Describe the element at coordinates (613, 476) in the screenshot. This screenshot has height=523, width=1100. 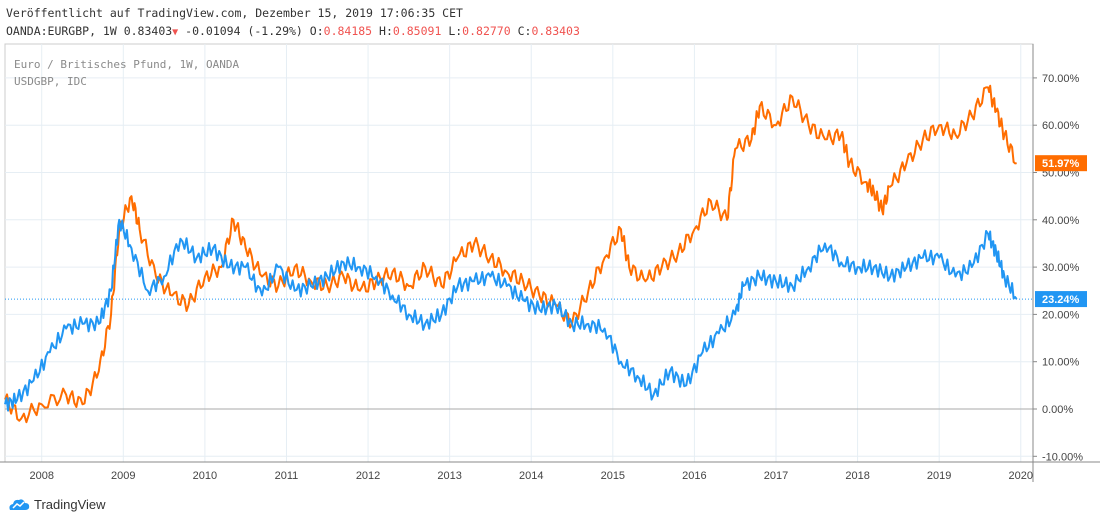
I see `x-tick-label: 2015` at that location.